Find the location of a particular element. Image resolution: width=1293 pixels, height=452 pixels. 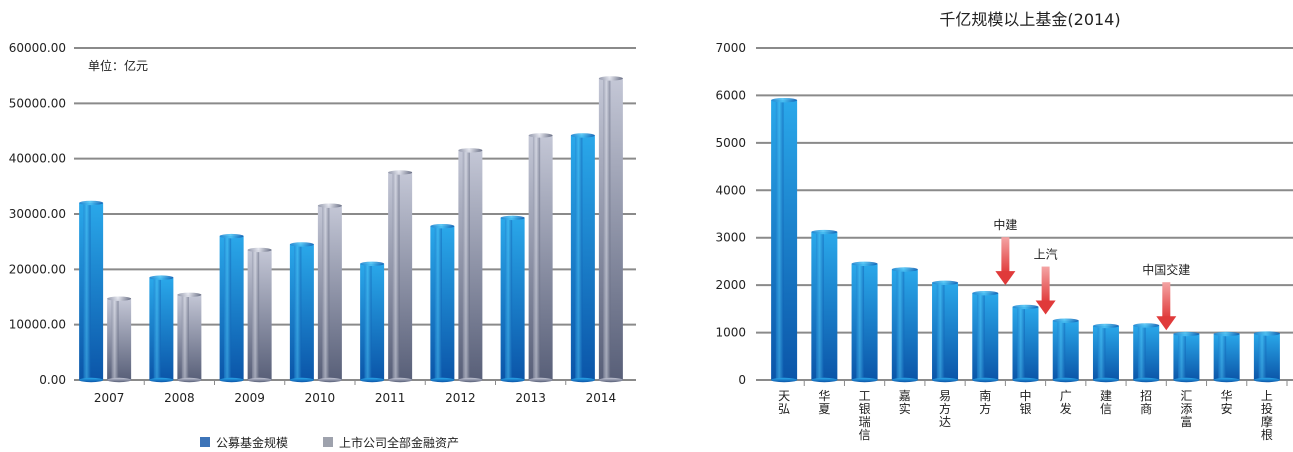

x-tick-label-char: 天 is located at coordinates (784, 396).